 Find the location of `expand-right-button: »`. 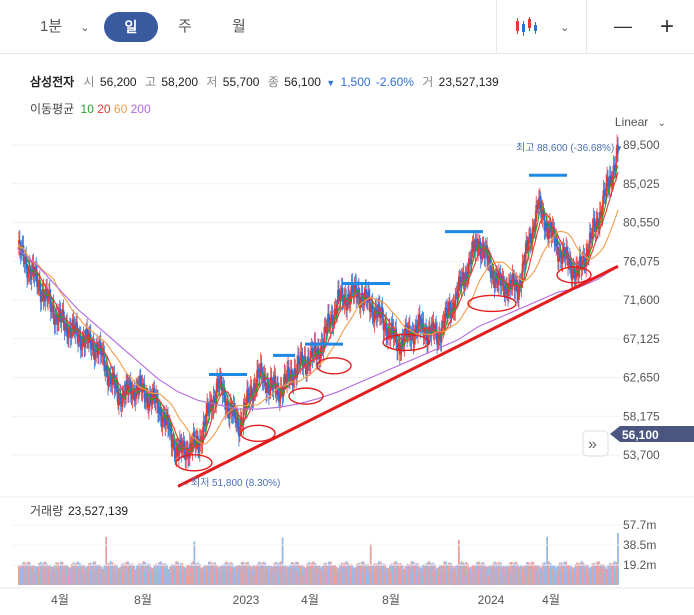

expand-right-button: » is located at coordinates (595, 443).